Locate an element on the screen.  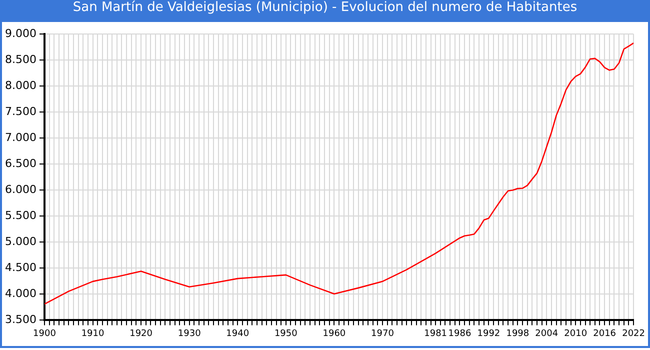
x-tick-label: 1910 is located at coordinates (92, 333).